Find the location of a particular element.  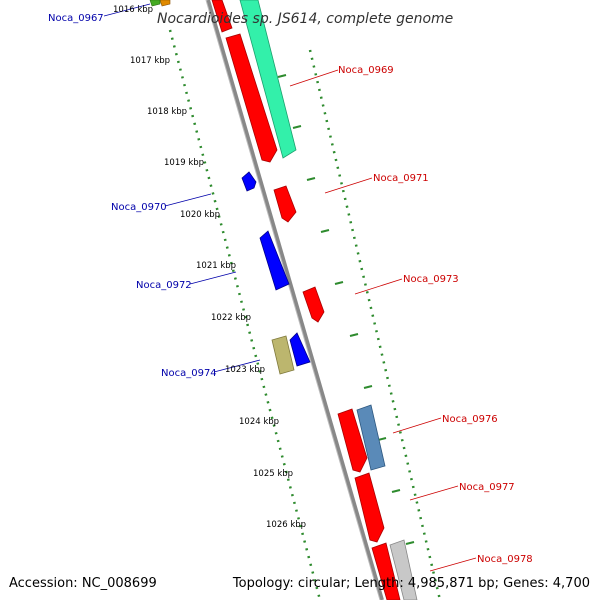

gene-label-noca-0973: Noca_0973 is located at coordinates (431, 279).